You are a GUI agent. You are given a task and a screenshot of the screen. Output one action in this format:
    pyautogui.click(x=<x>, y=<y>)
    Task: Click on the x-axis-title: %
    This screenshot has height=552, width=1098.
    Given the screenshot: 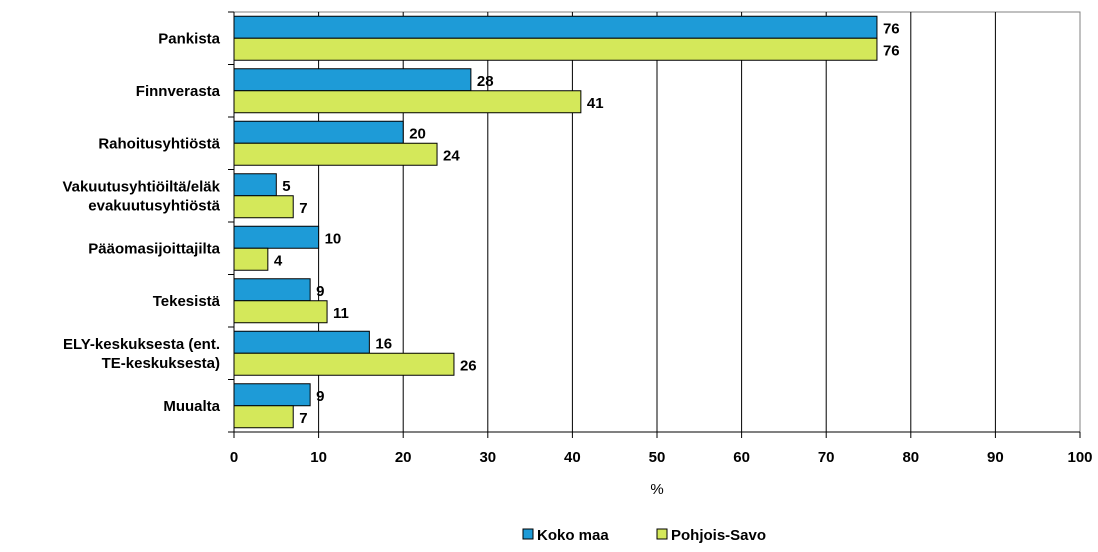 What is the action you would take?
    pyautogui.click(x=656, y=489)
    